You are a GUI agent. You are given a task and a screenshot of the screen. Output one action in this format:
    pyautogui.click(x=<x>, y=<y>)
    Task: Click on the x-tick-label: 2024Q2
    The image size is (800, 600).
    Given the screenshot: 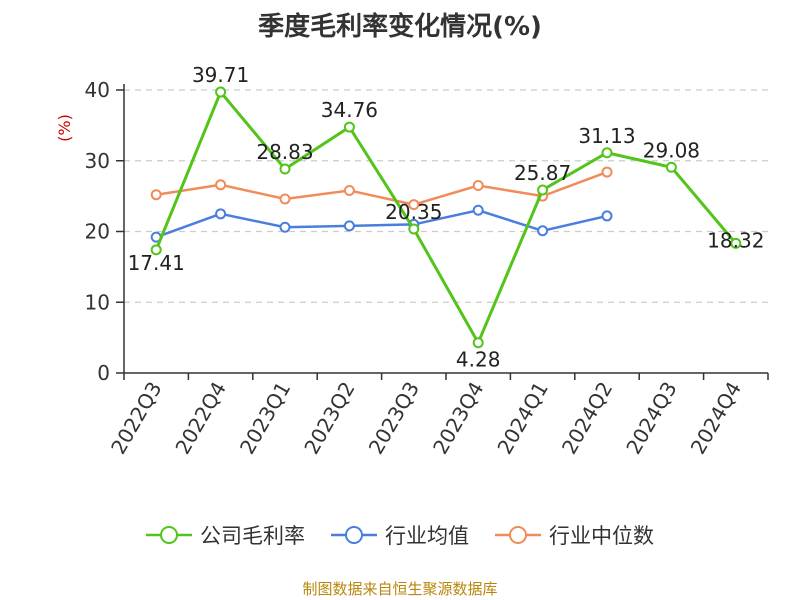 What is the action you would take?
    pyautogui.click(x=587, y=418)
    